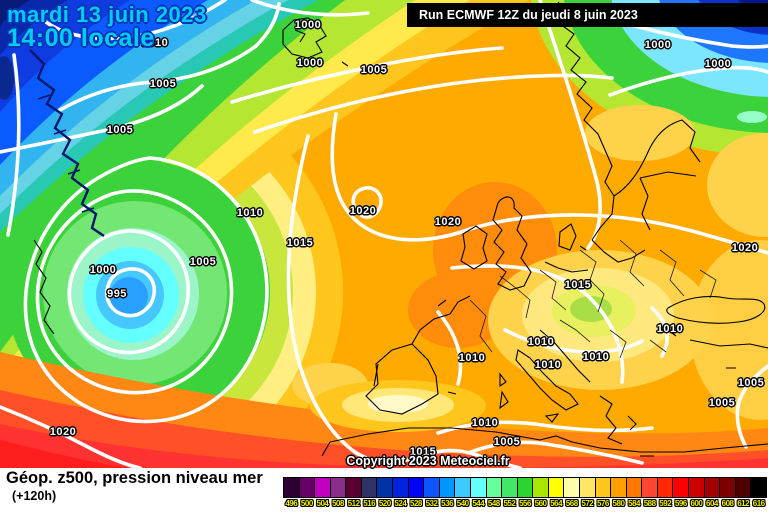 Image resolution: width=768 pixels, height=512 pixels. I want to click on forecast-step: (+120h), so click(34, 496).